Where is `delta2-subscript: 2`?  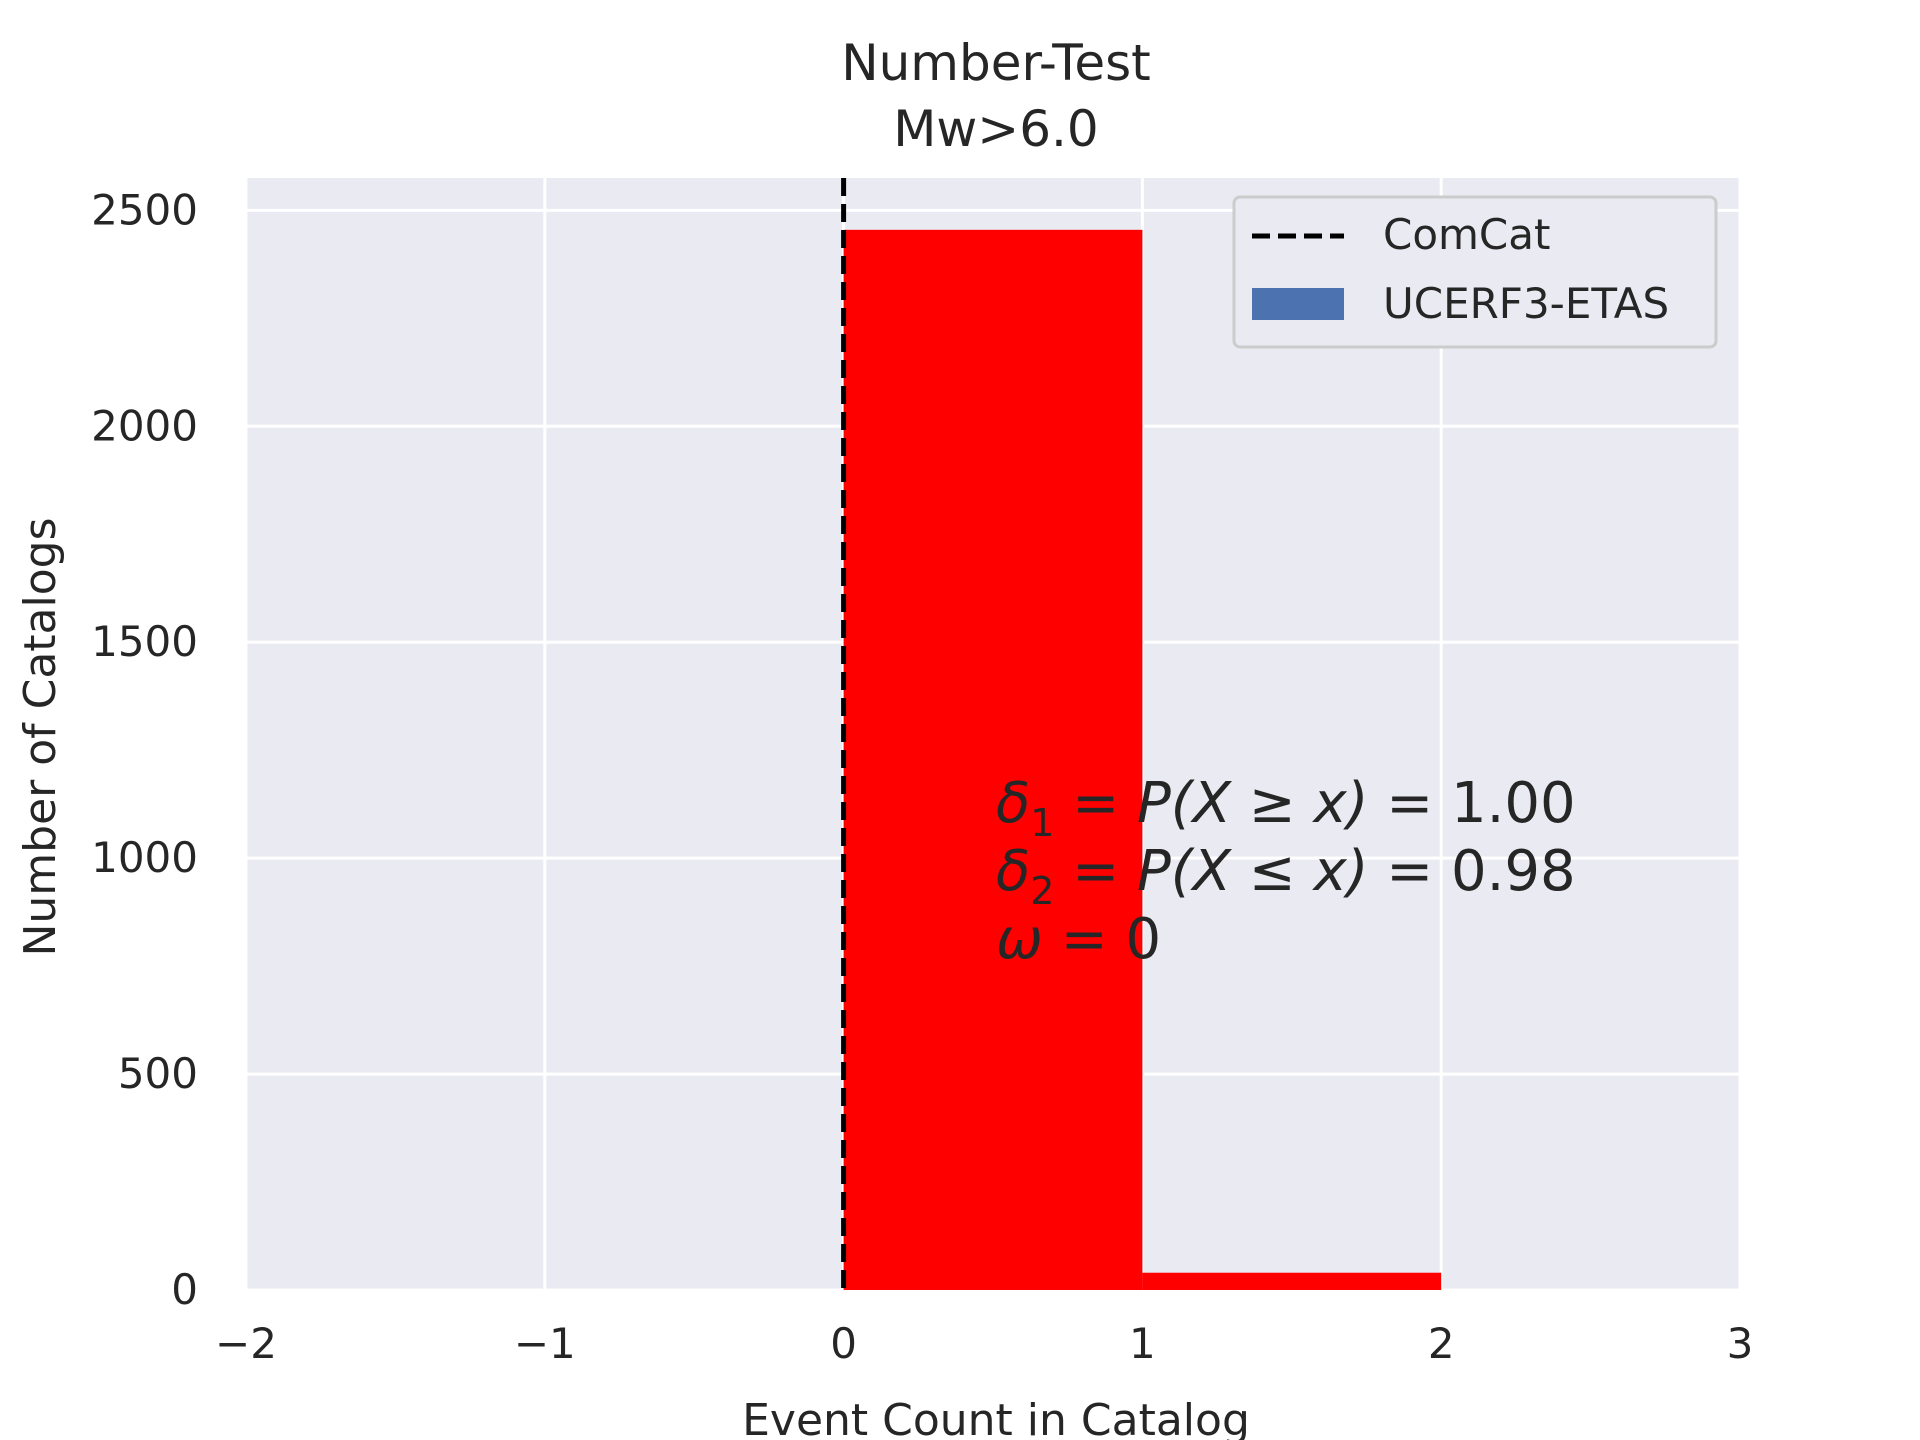
delta2-subscript: 2 is located at coordinates (1042, 891).